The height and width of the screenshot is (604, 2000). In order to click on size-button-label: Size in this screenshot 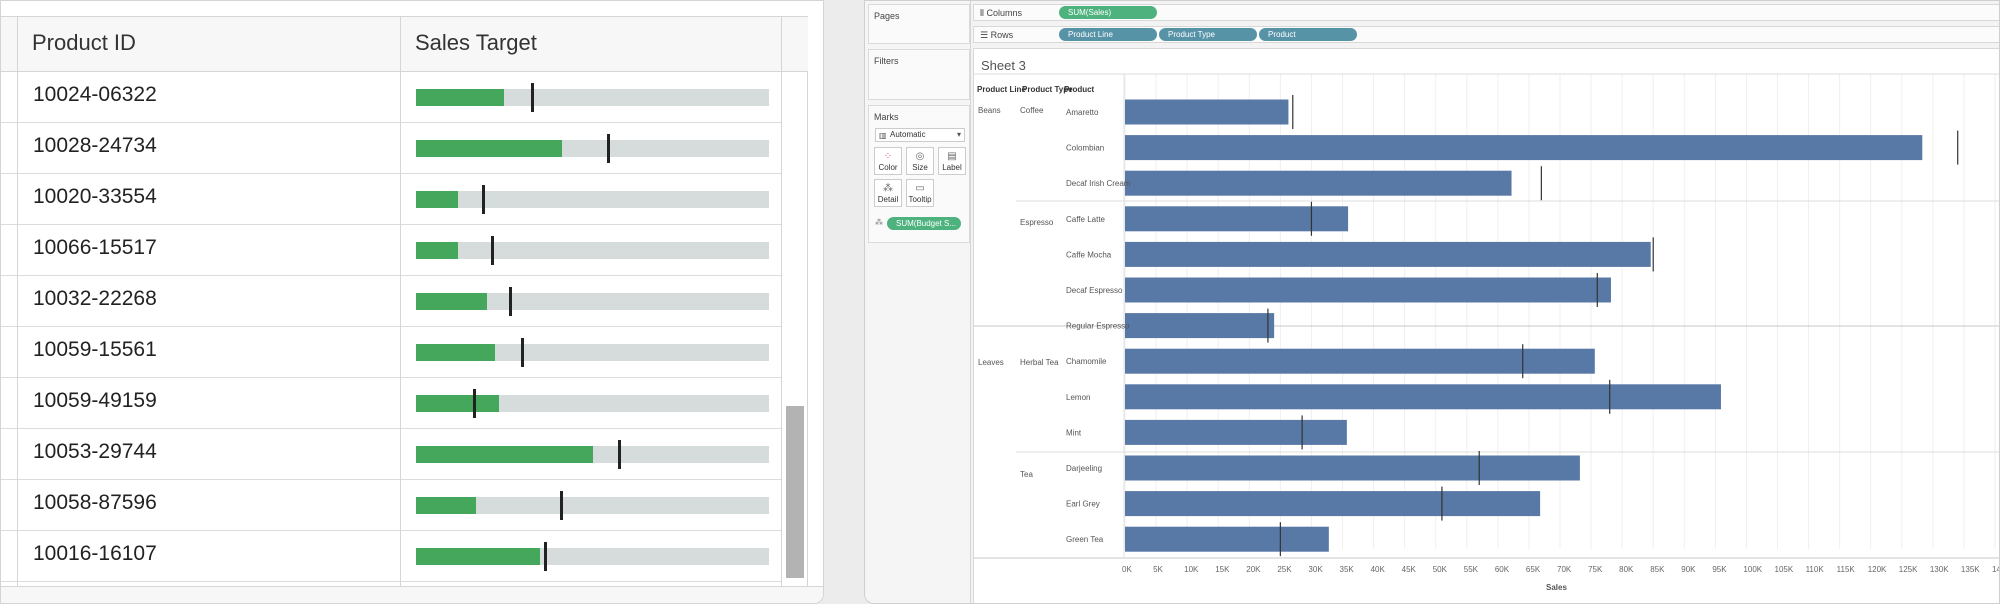, I will do `click(920, 167)`.